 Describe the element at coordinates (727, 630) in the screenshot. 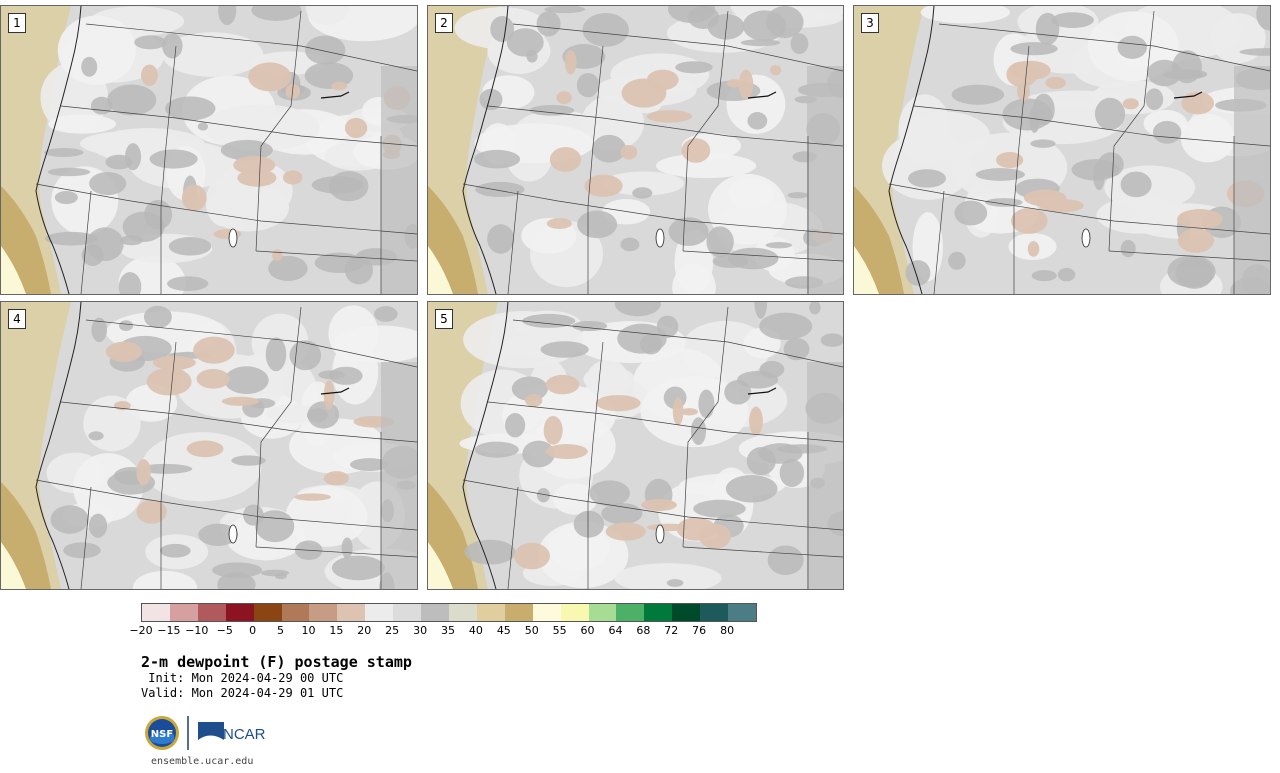

I see `colorbar-tick-label: 80` at that location.